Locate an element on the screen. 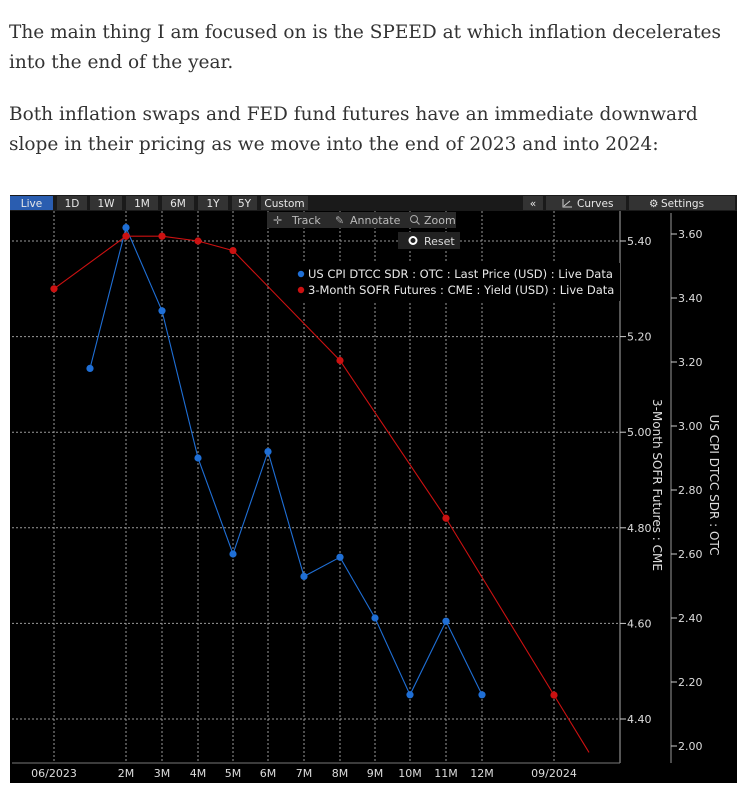  cpi-tick-label: 3.60 is located at coordinates (690, 234).